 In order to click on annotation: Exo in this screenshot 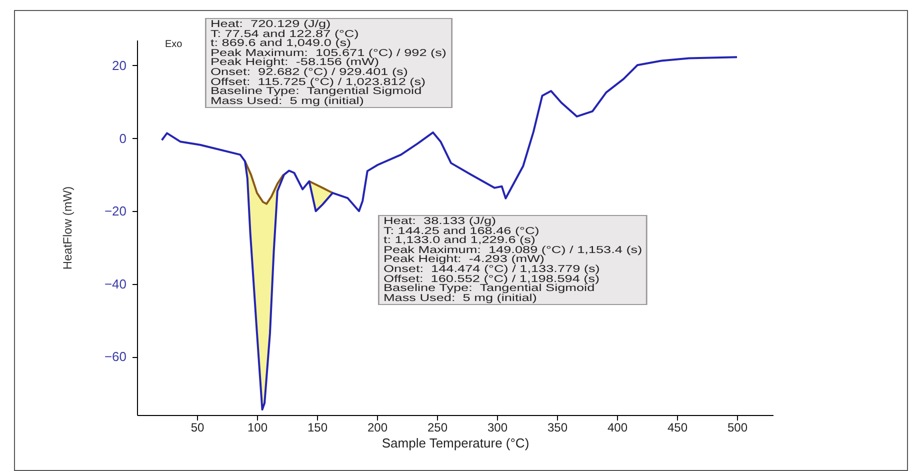, I will do `click(173, 44)`.